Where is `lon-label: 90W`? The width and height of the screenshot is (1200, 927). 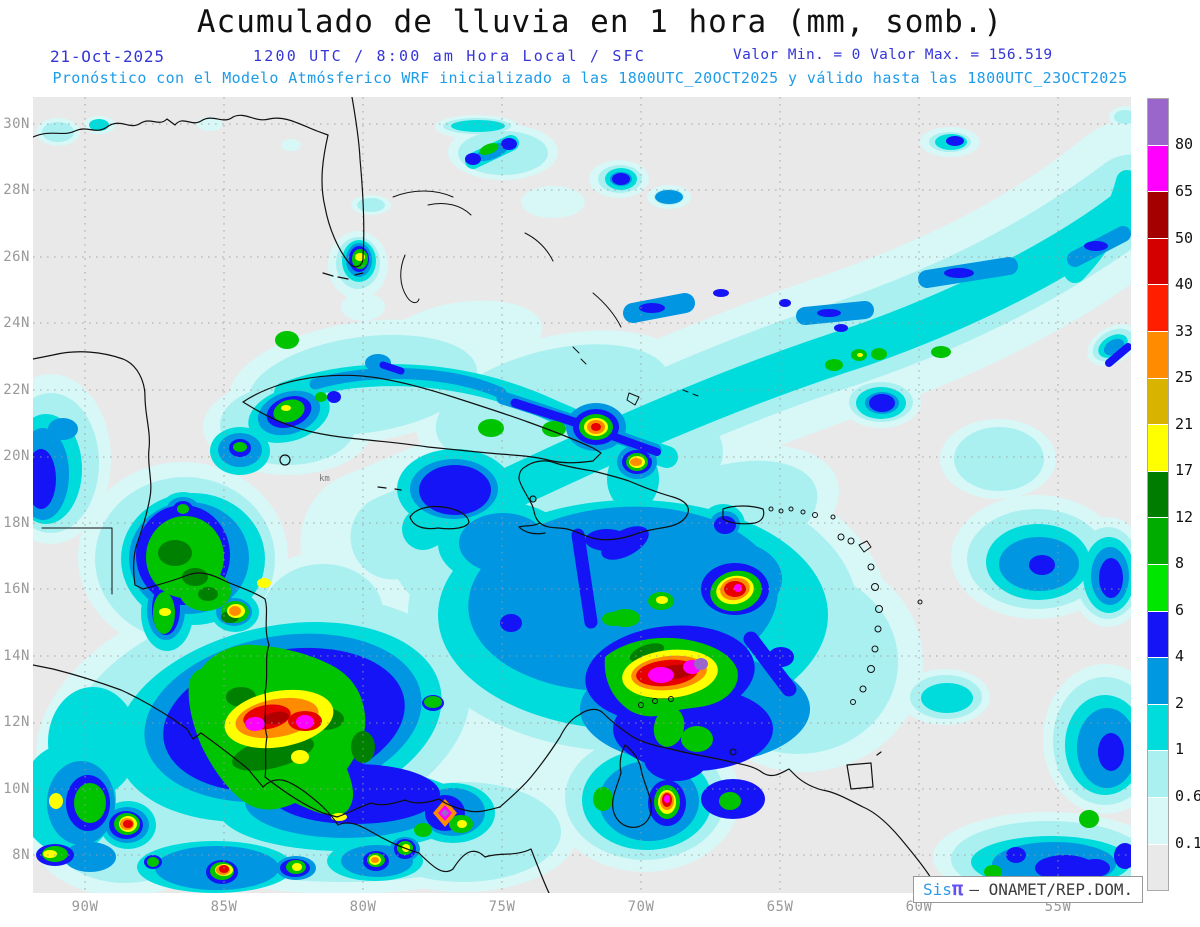 lon-label: 90W is located at coordinates (85, 907).